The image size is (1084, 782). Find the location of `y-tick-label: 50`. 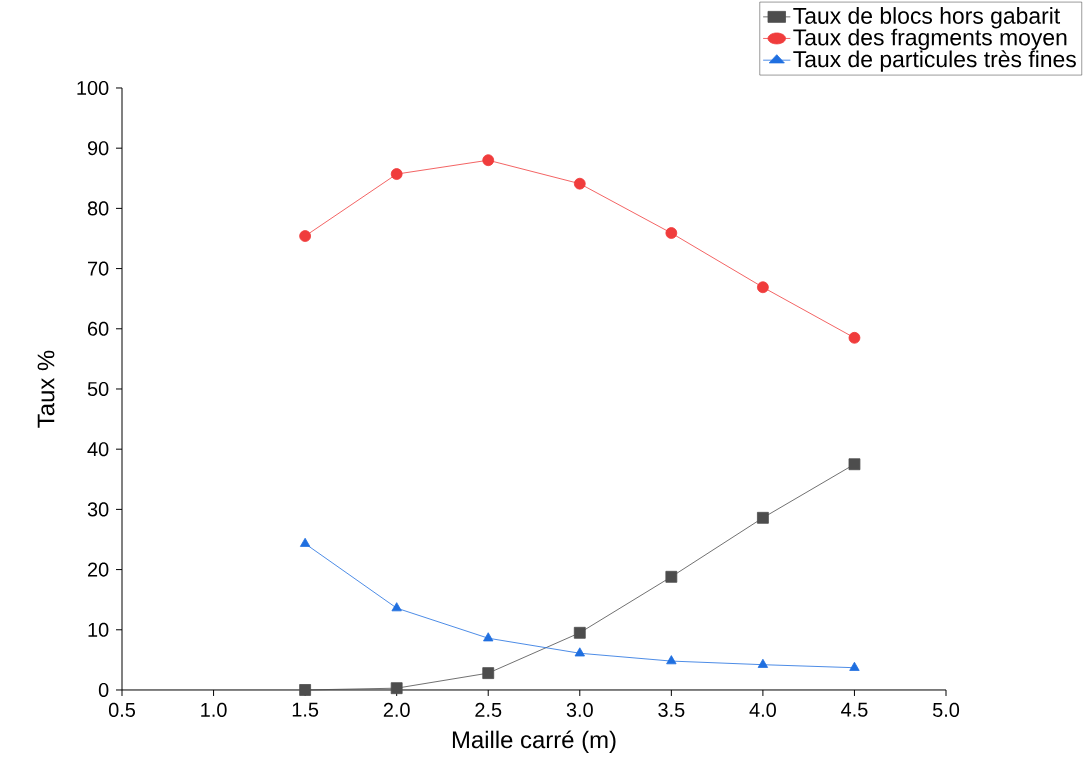

y-tick-label: 50 is located at coordinates (98, 389).